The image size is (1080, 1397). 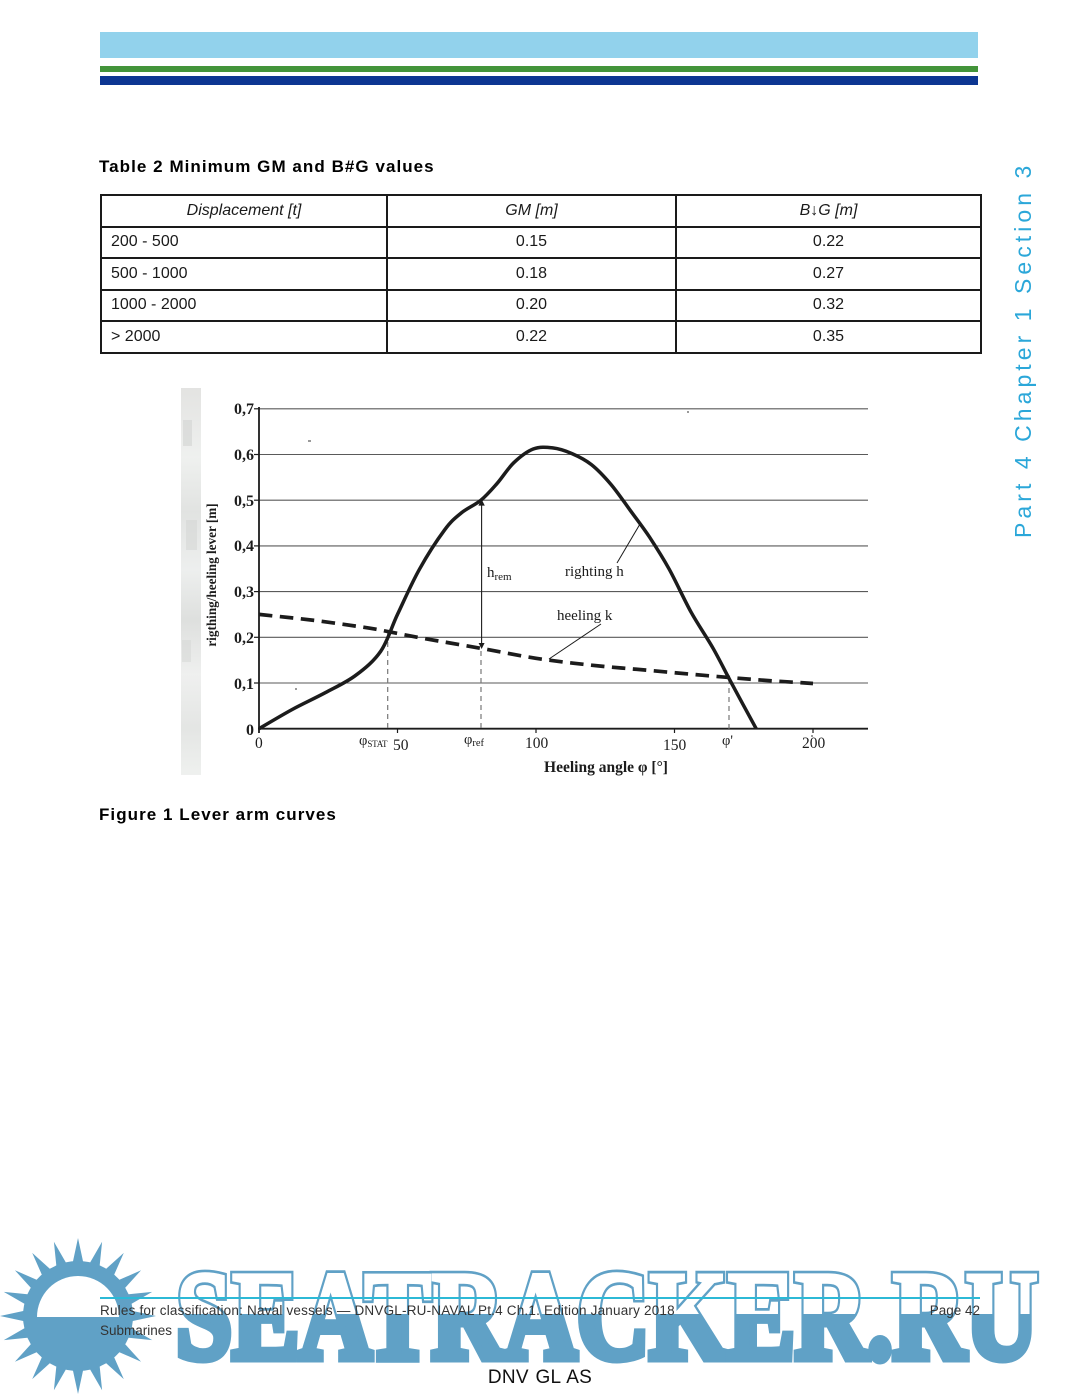 What do you see at coordinates (675, 745) in the screenshot?
I see `svg-text: 150` at bounding box center [675, 745].